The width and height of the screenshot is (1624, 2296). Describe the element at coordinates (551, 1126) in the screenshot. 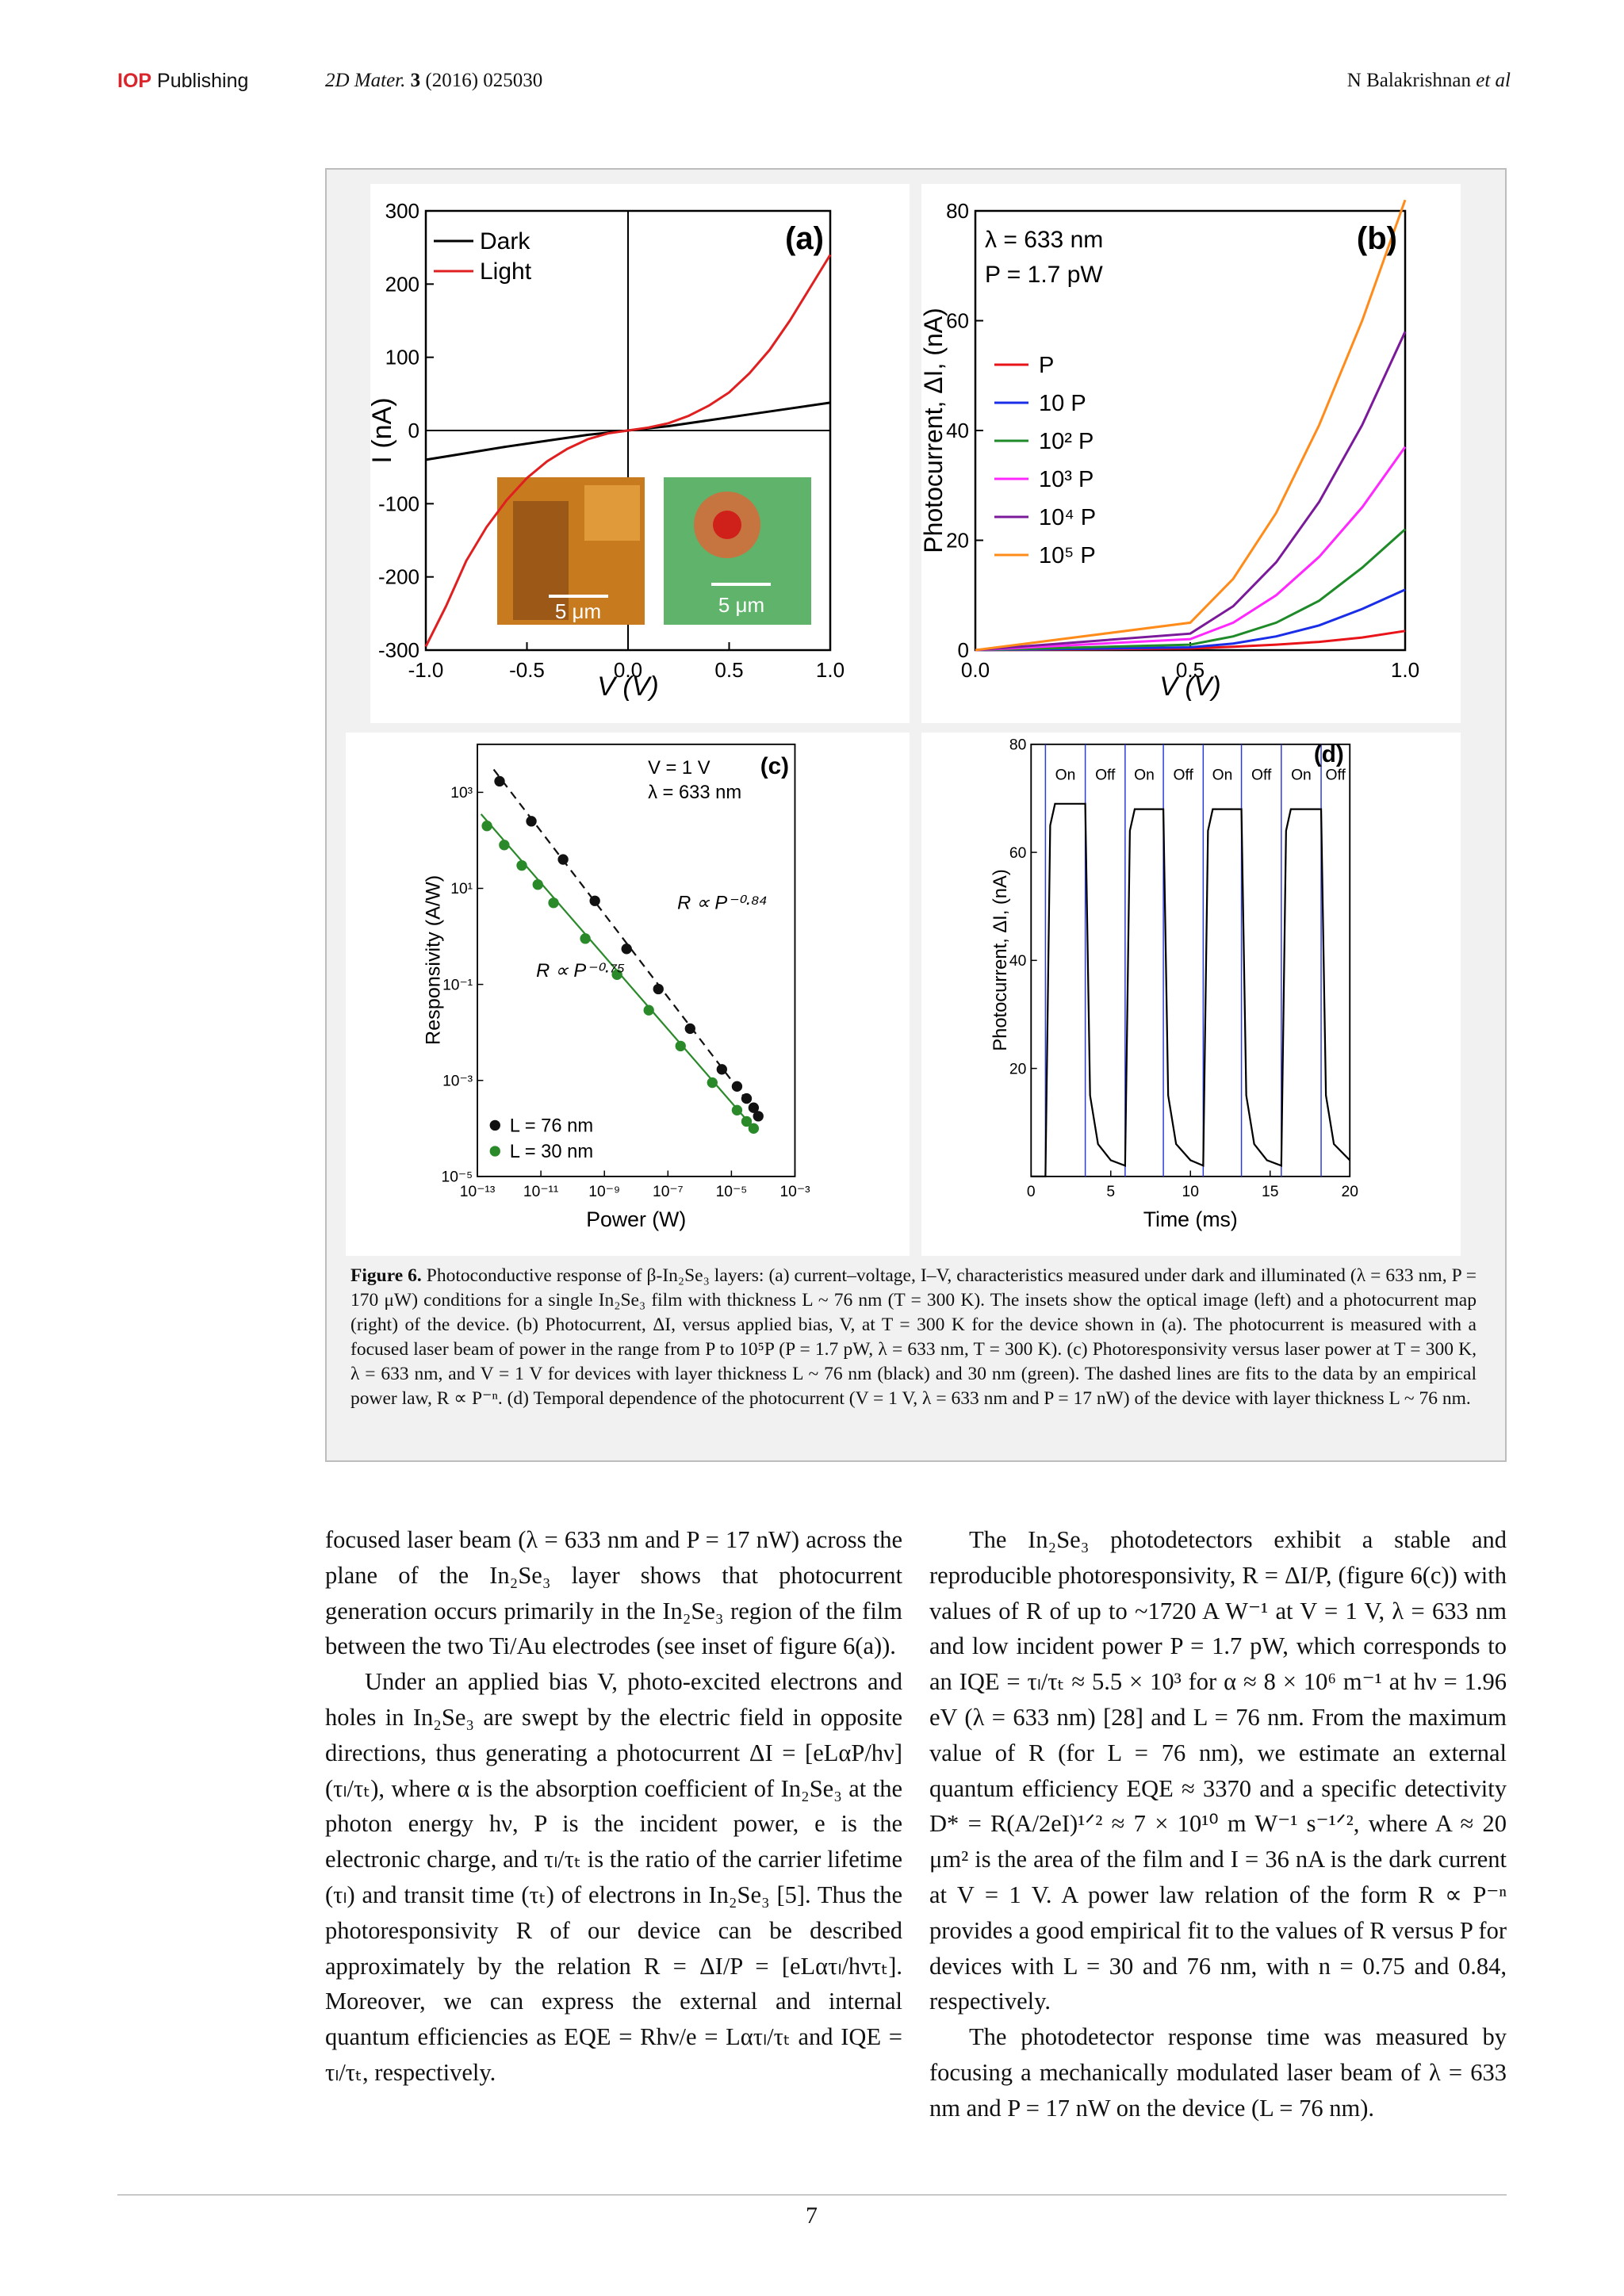

I see `legend-label: L = 76 nm` at that location.